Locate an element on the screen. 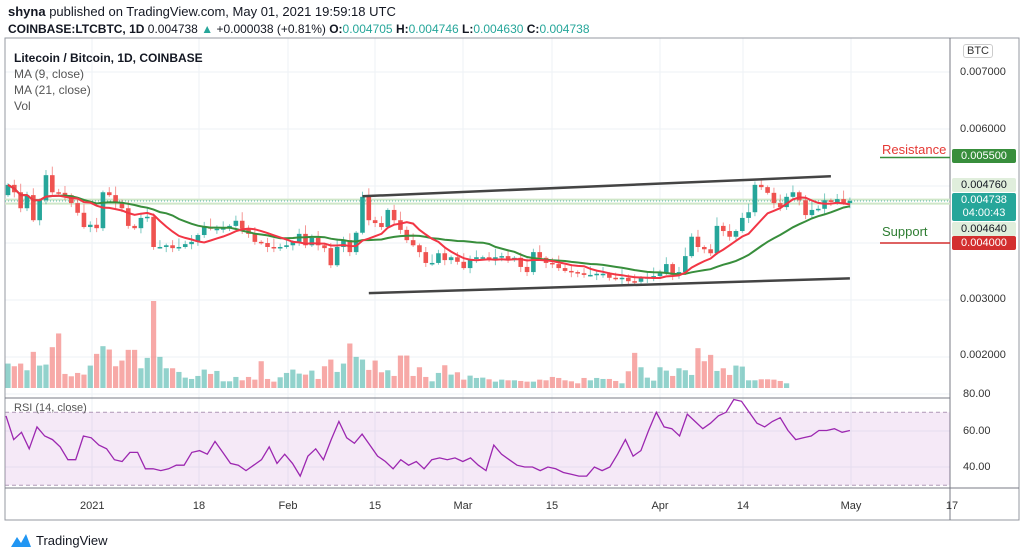 Image resolution: width=1024 pixels, height=558 pixels. tradingview-logo: TradingView is located at coordinates (59, 540).